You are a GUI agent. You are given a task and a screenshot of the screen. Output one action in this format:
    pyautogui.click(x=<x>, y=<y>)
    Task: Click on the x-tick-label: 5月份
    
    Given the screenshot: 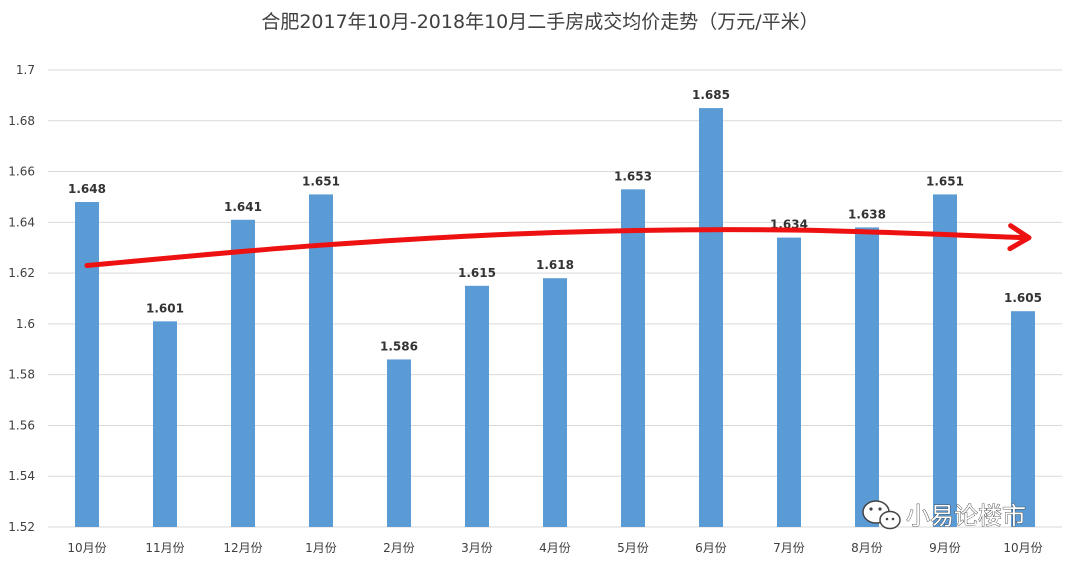 What is the action you would take?
    pyautogui.click(x=633, y=548)
    